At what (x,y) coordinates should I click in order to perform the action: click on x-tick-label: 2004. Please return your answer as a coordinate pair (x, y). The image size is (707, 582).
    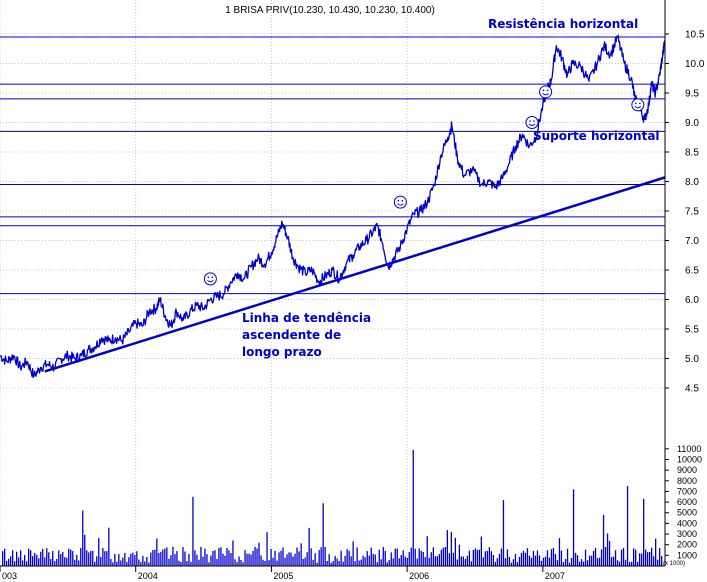
    Looking at the image, I should click on (148, 576).